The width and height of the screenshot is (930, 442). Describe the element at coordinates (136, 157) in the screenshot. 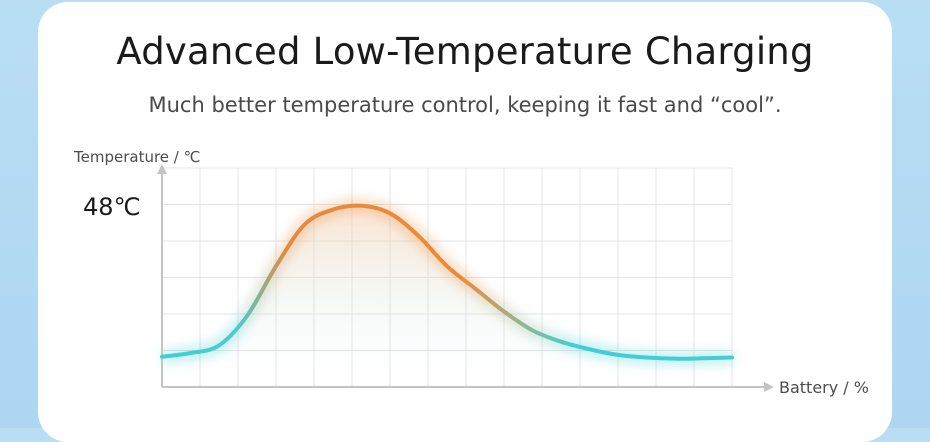

I see `y-axis-label: Temperature / ℃` at that location.